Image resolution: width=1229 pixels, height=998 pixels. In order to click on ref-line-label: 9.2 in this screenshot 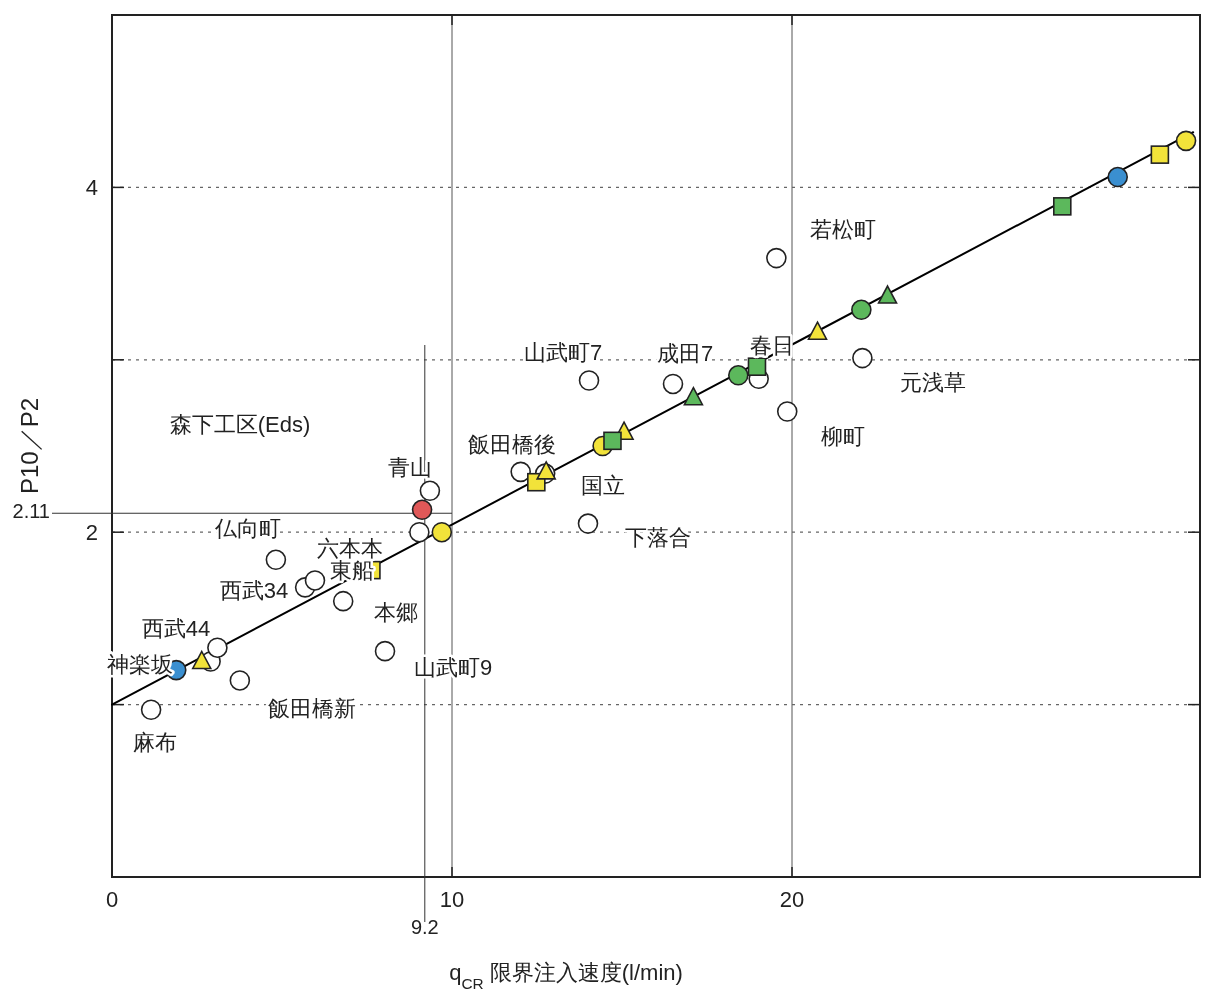, I will do `click(424, 927)`.